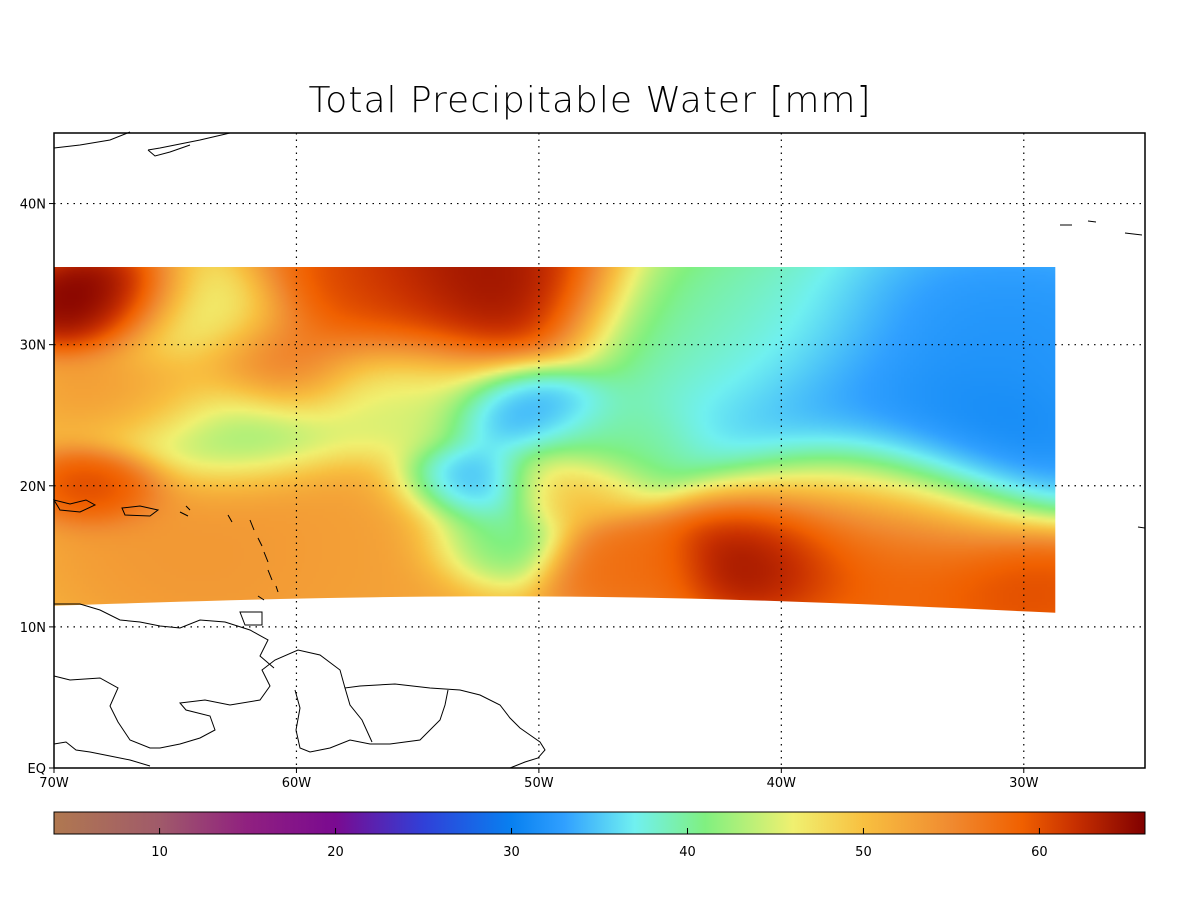  I want to click on lon-tick-label: 40W, so click(782, 783).